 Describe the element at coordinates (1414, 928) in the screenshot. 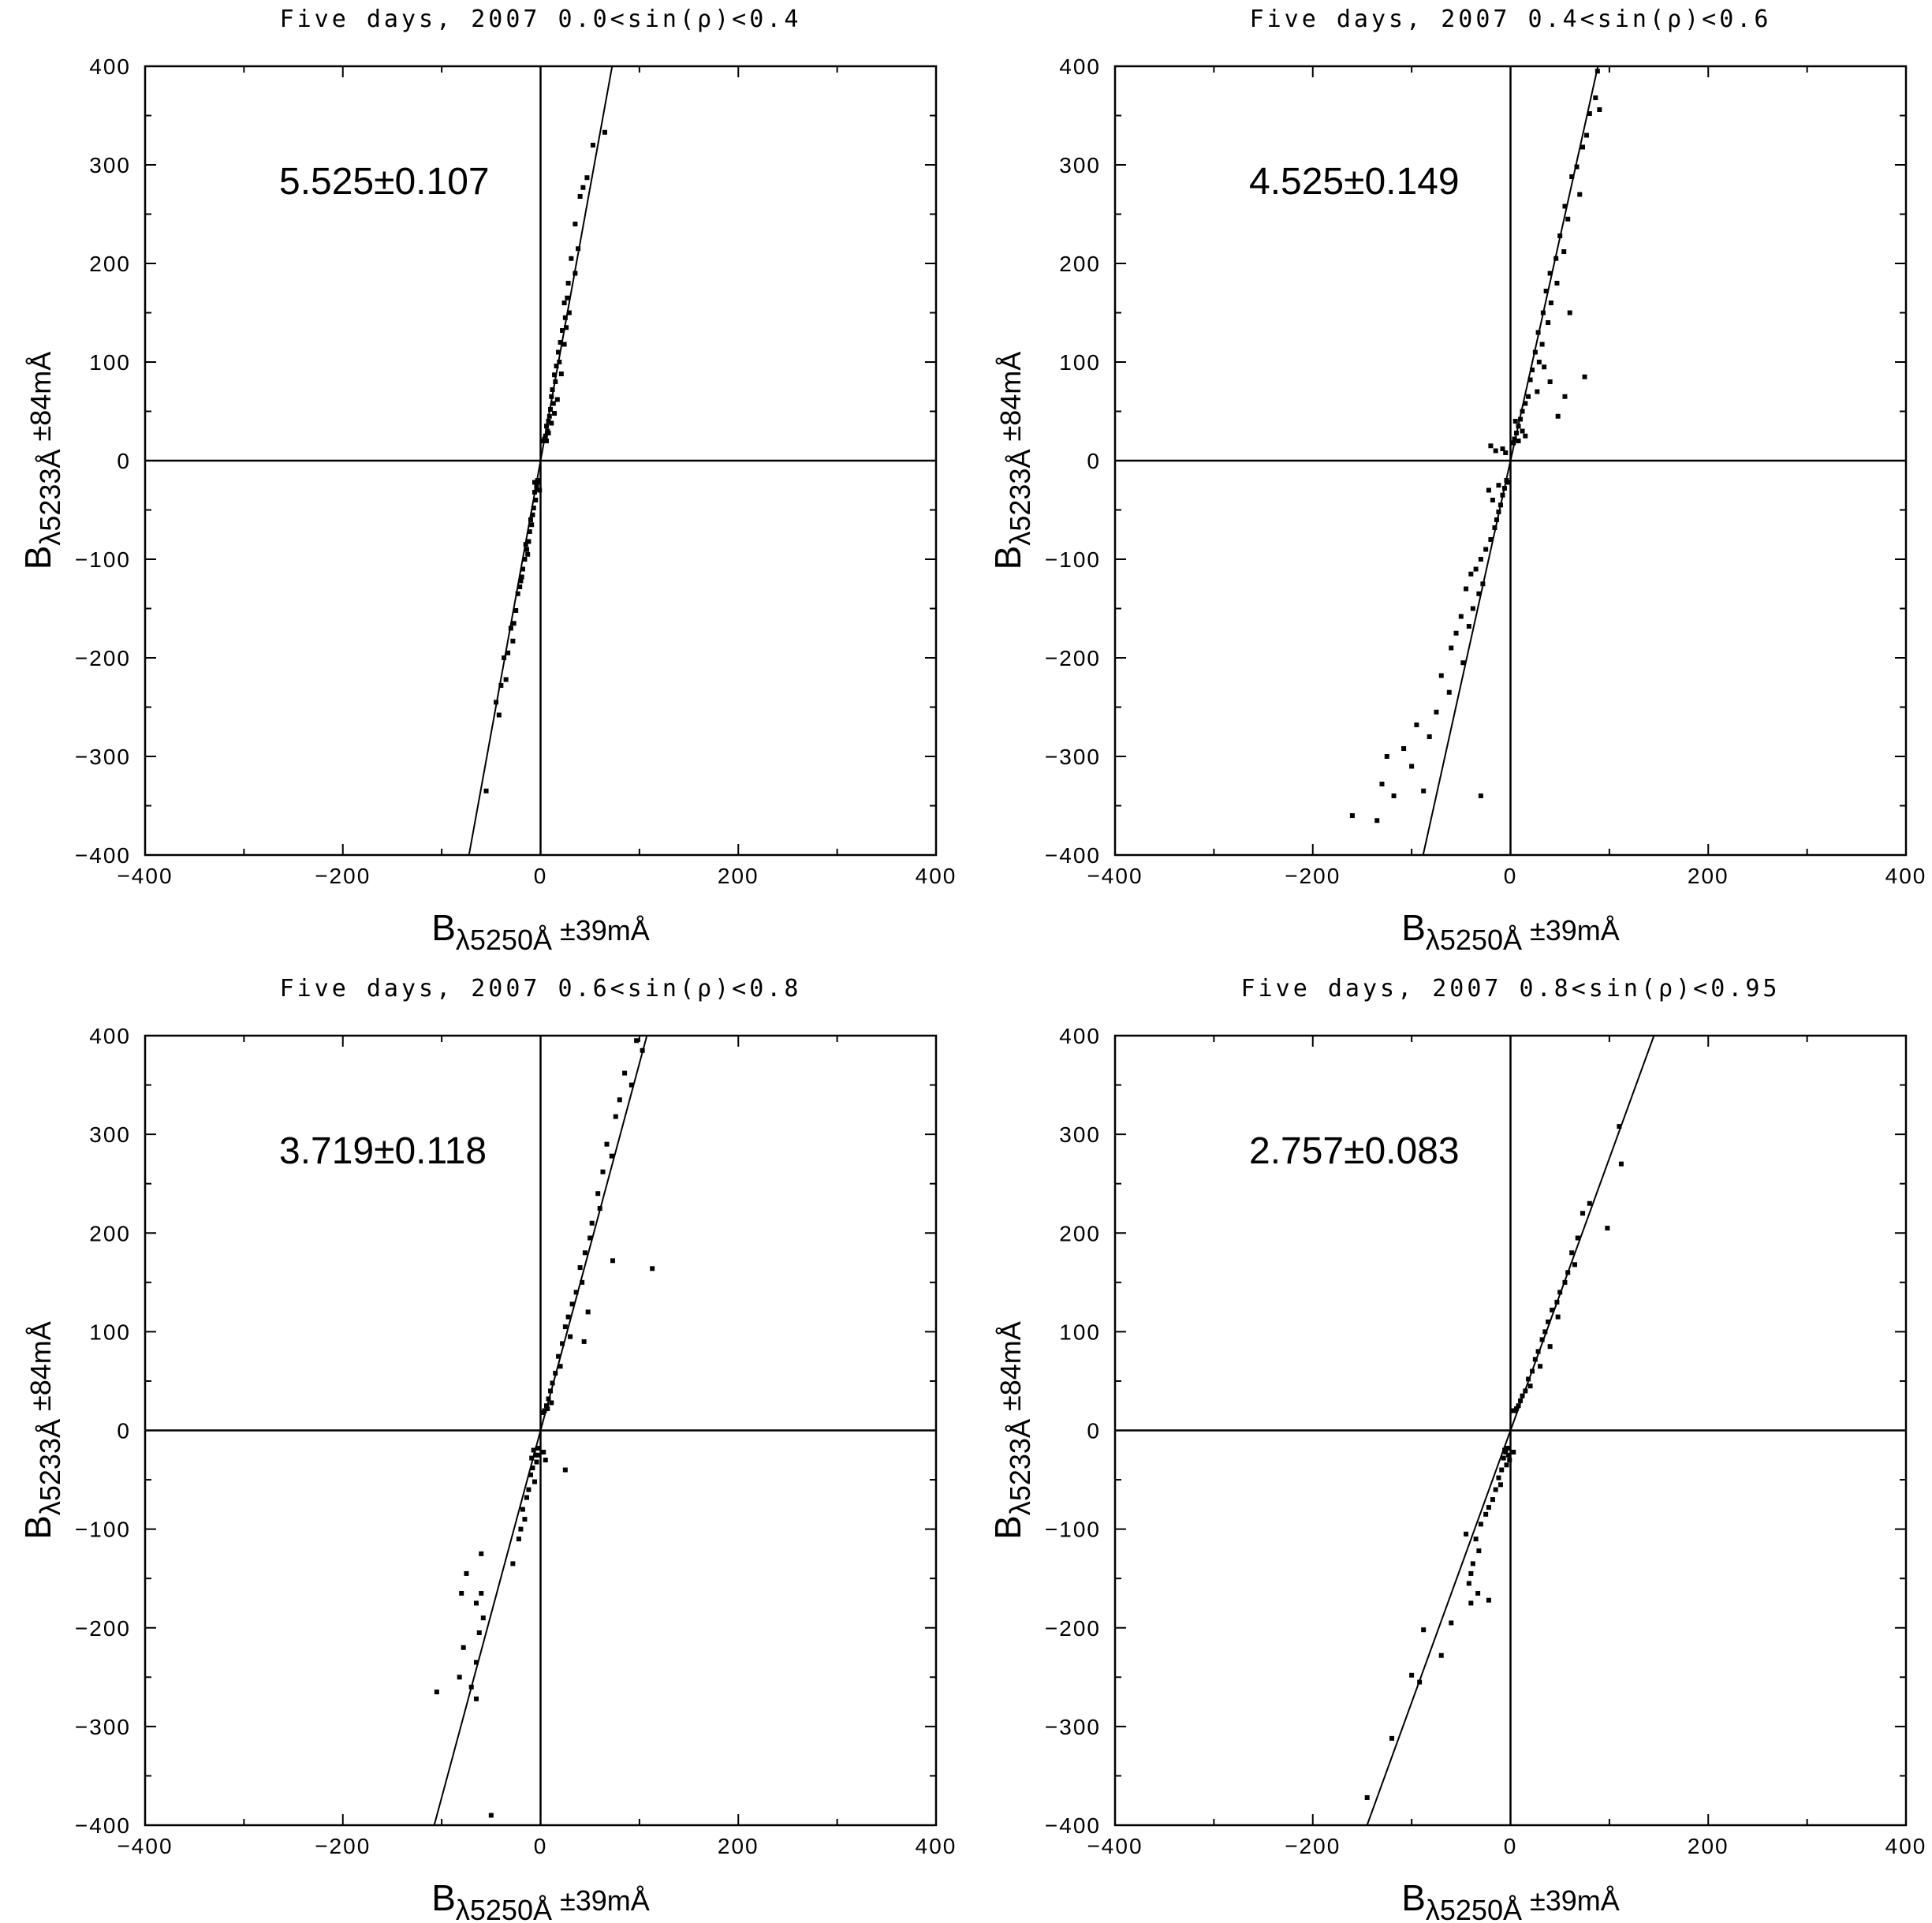

I see `x-axis-label-main: B` at that location.